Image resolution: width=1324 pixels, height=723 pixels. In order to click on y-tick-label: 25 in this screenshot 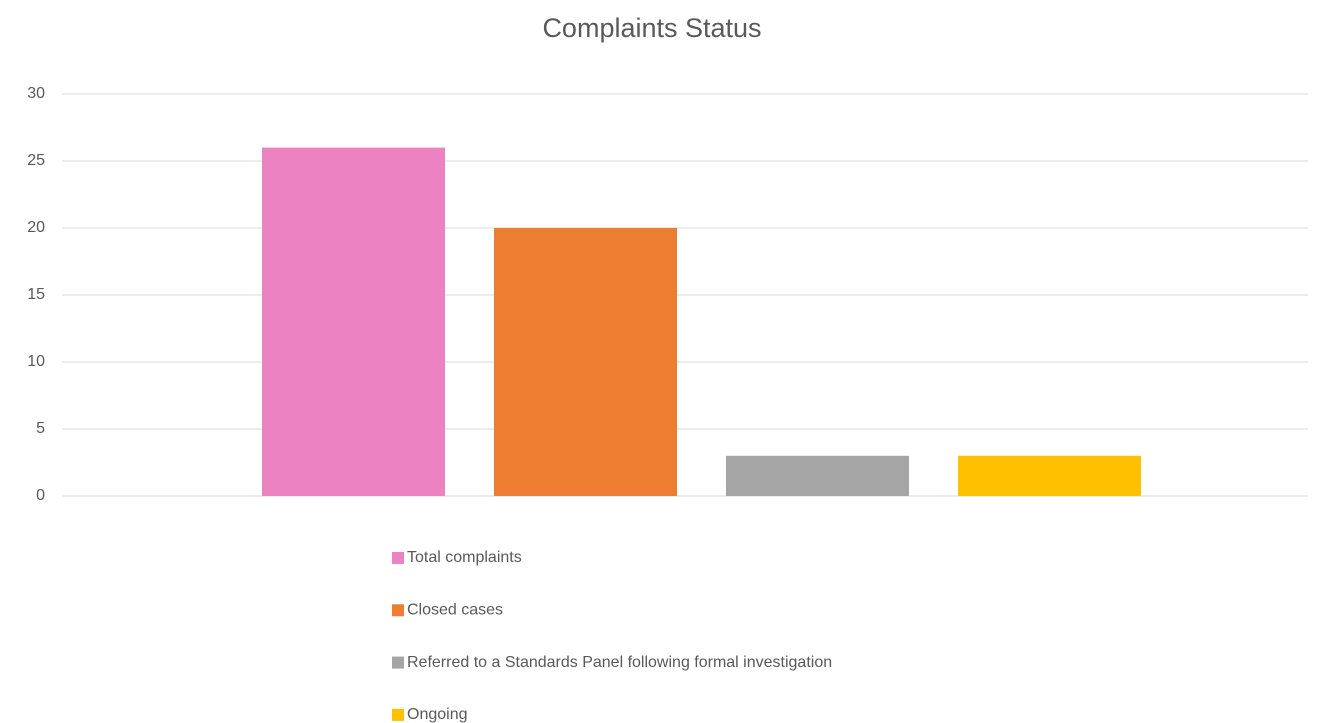, I will do `click(36, 160)`.